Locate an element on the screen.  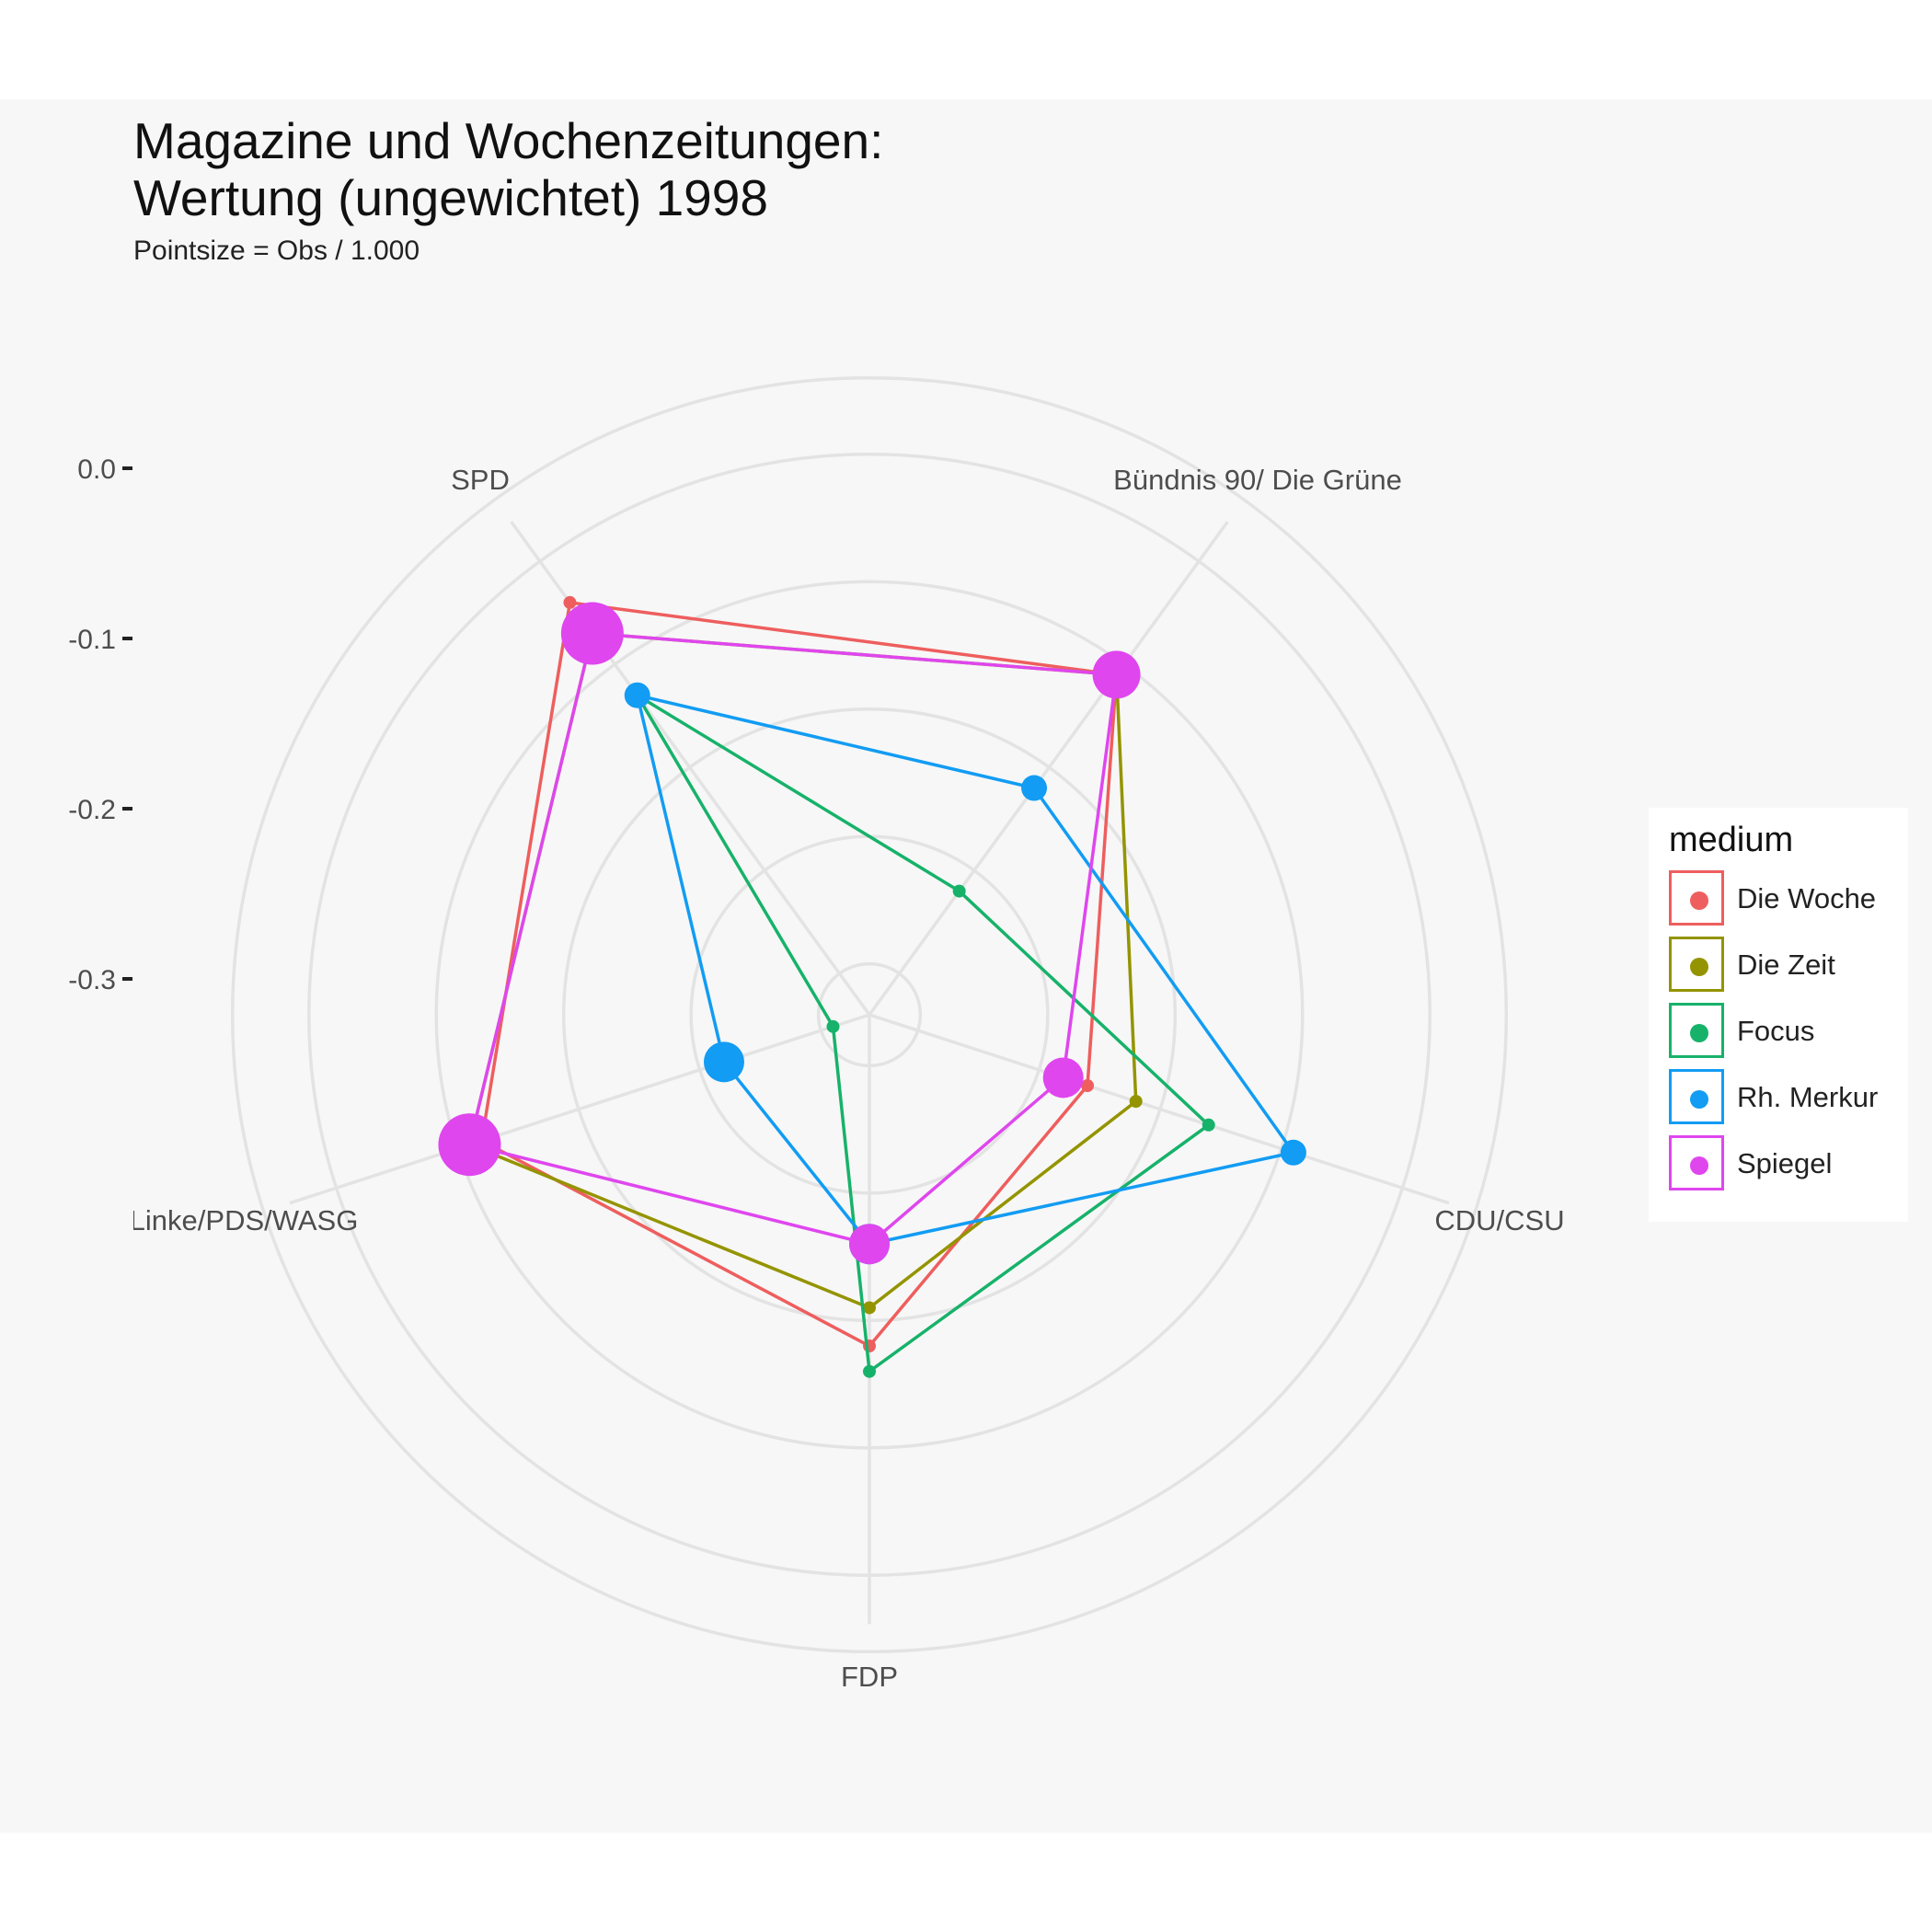
legend-item-die-zeit: Die Zeit is located at coordinates (1788, 966).